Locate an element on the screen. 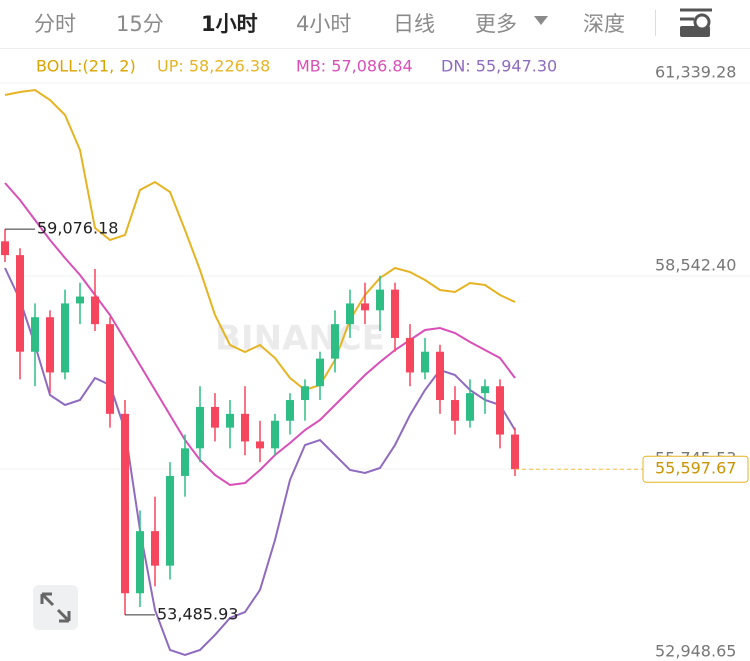 The width and height of the screenshot is (750, 661). expand-bg is located at coordinates (55, 607).